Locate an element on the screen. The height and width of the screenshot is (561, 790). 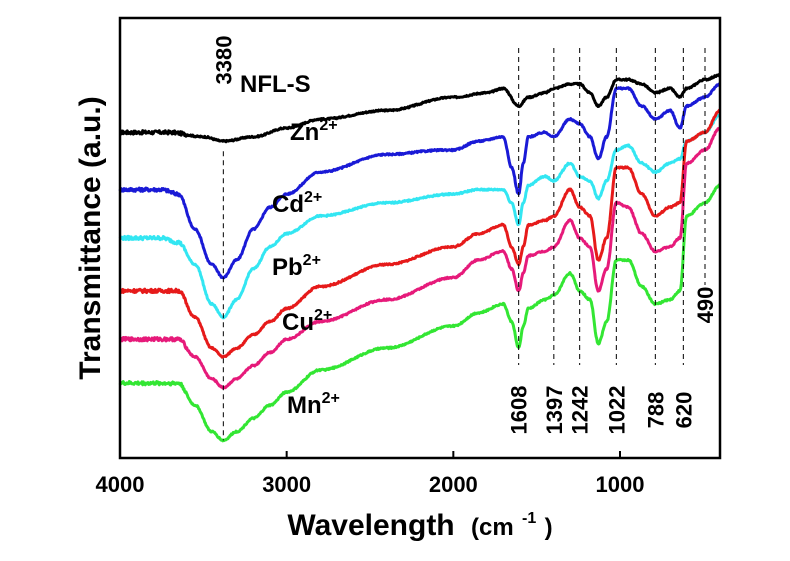
x-tick-label: 1000 is located at coordinates (620, 484).